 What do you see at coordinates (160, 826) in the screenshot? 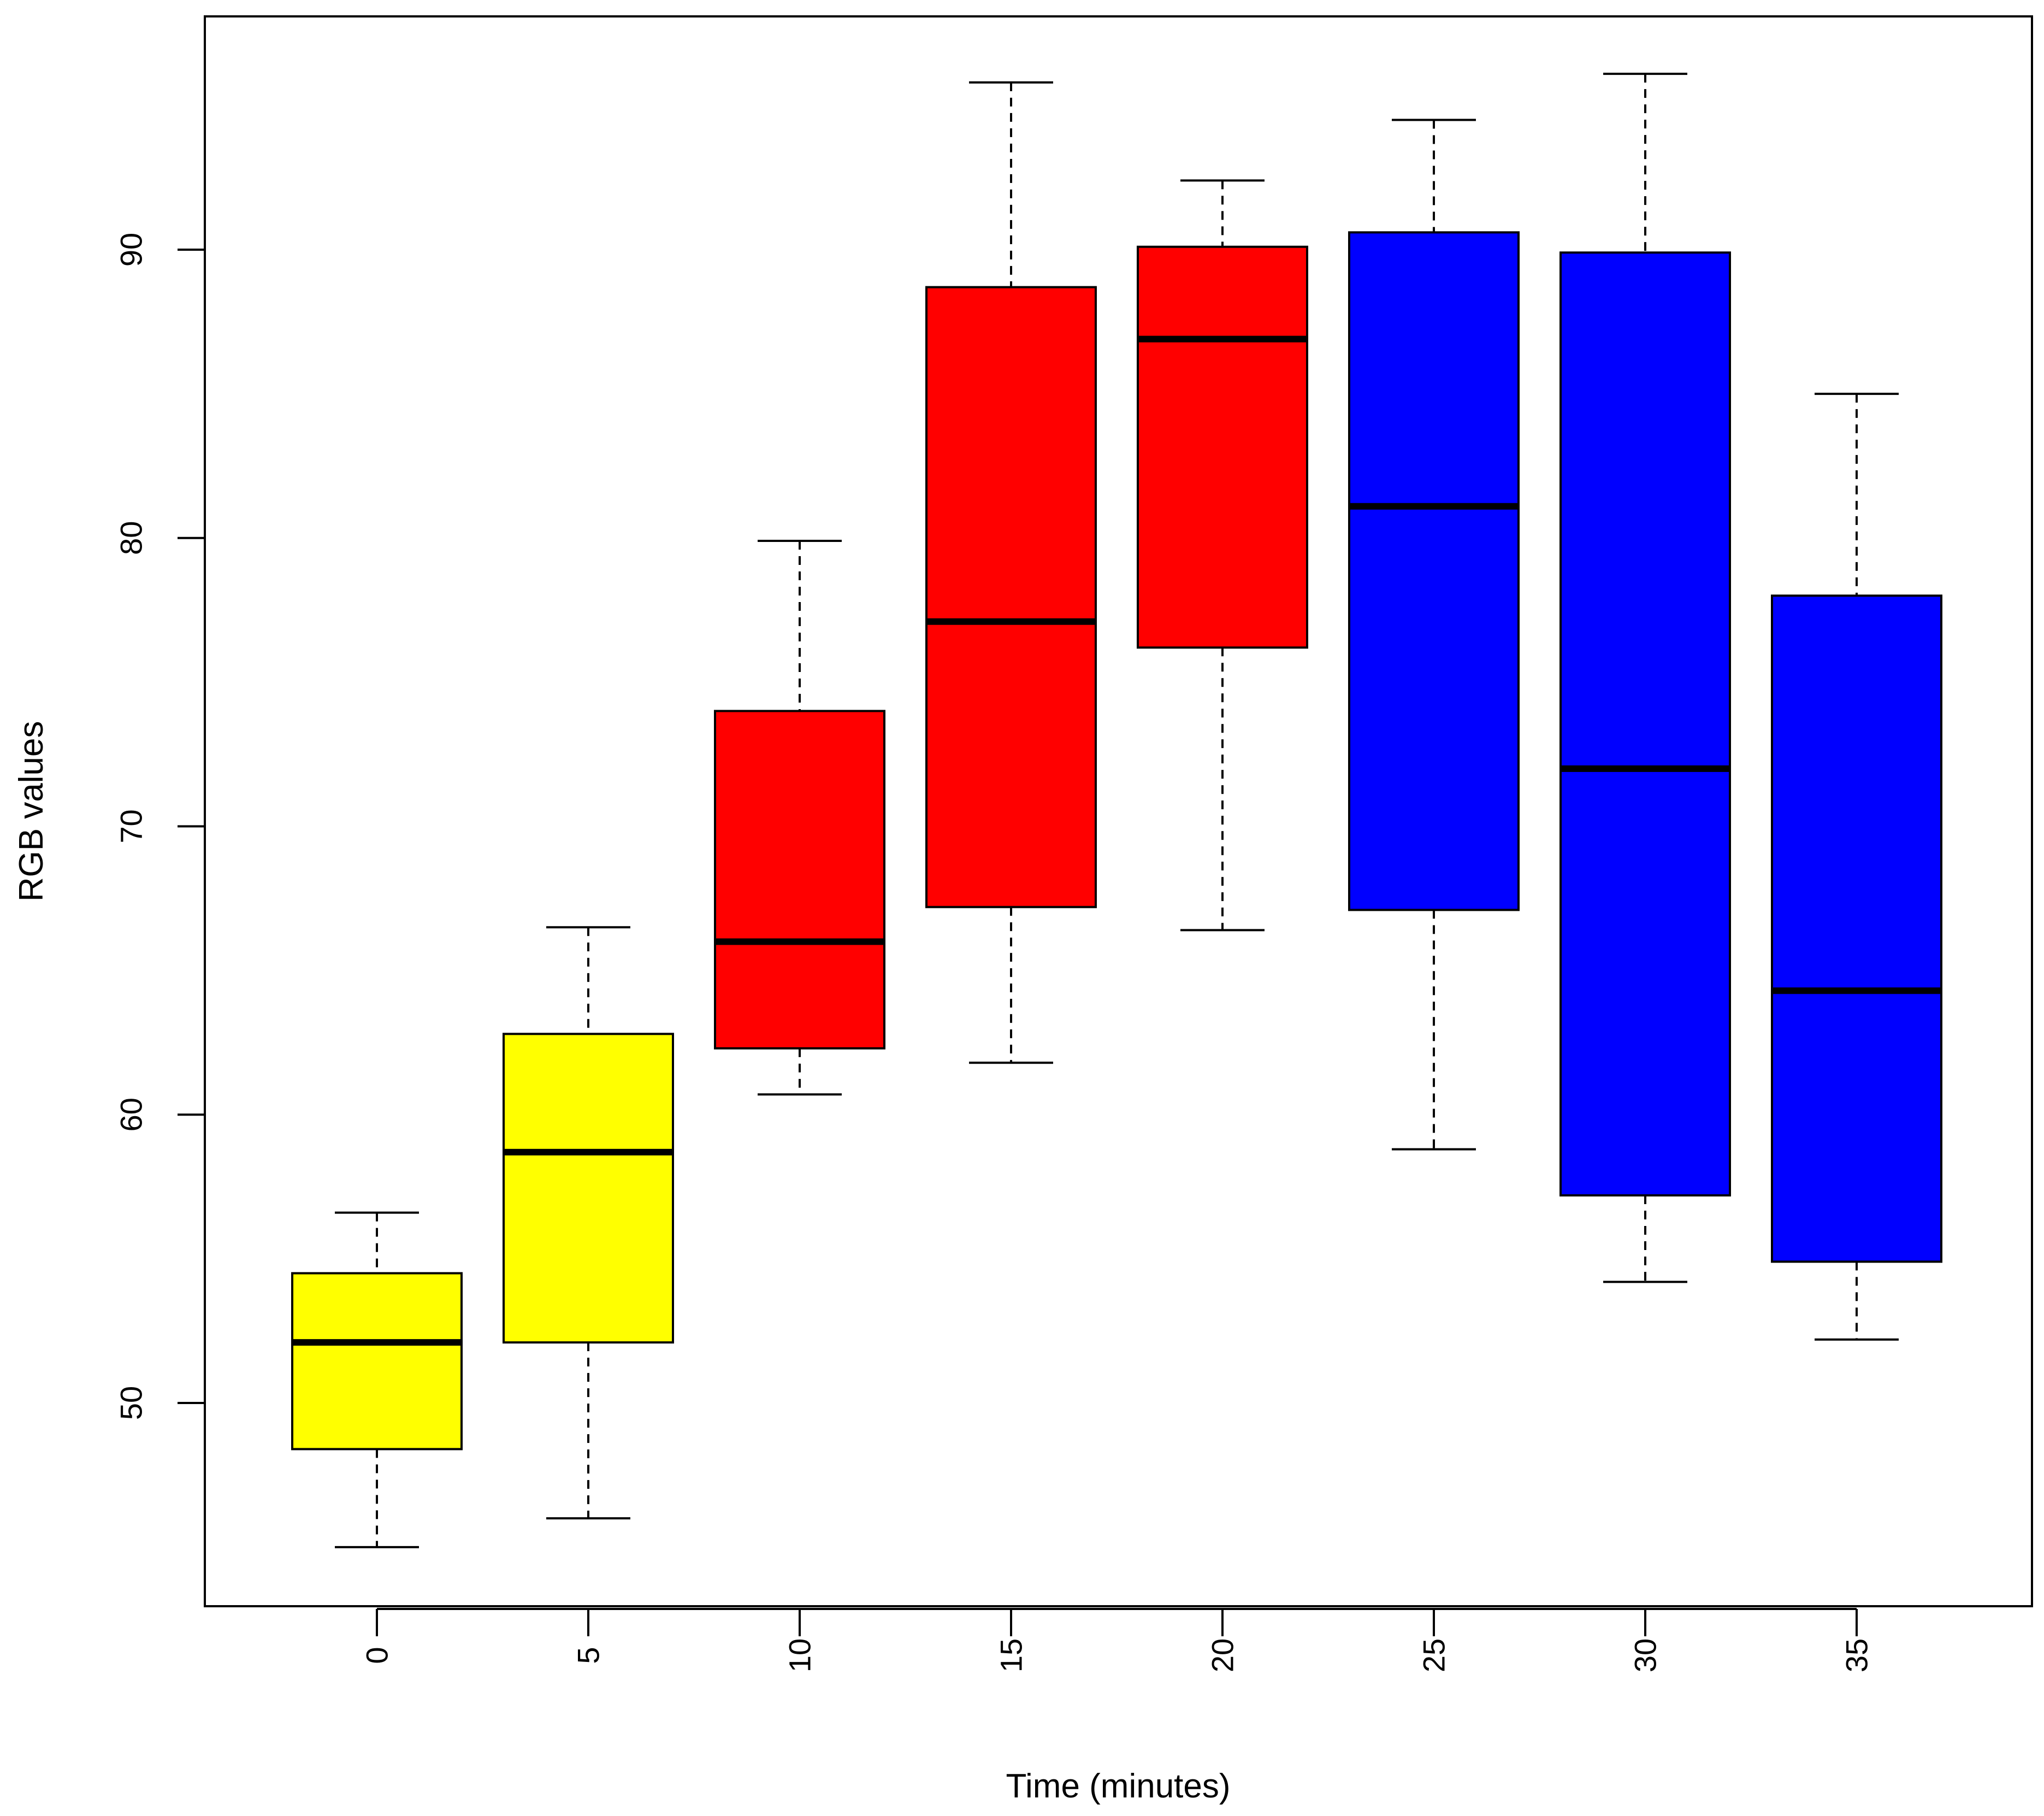
I see `y-axis: 50 60 70 80 90` at bounding box center [160, 826].